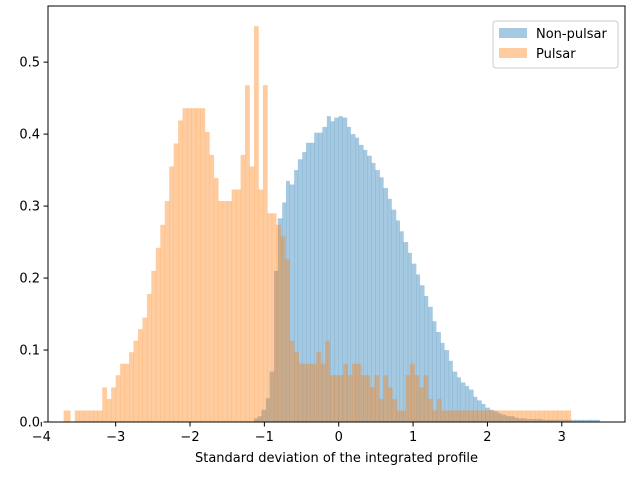 This screenshot has width=640, height=480. What do you see at coordinates (29, 207) in the screenshot?
I see `y-tick-label: 0.3` at bounding box center [29, 207].